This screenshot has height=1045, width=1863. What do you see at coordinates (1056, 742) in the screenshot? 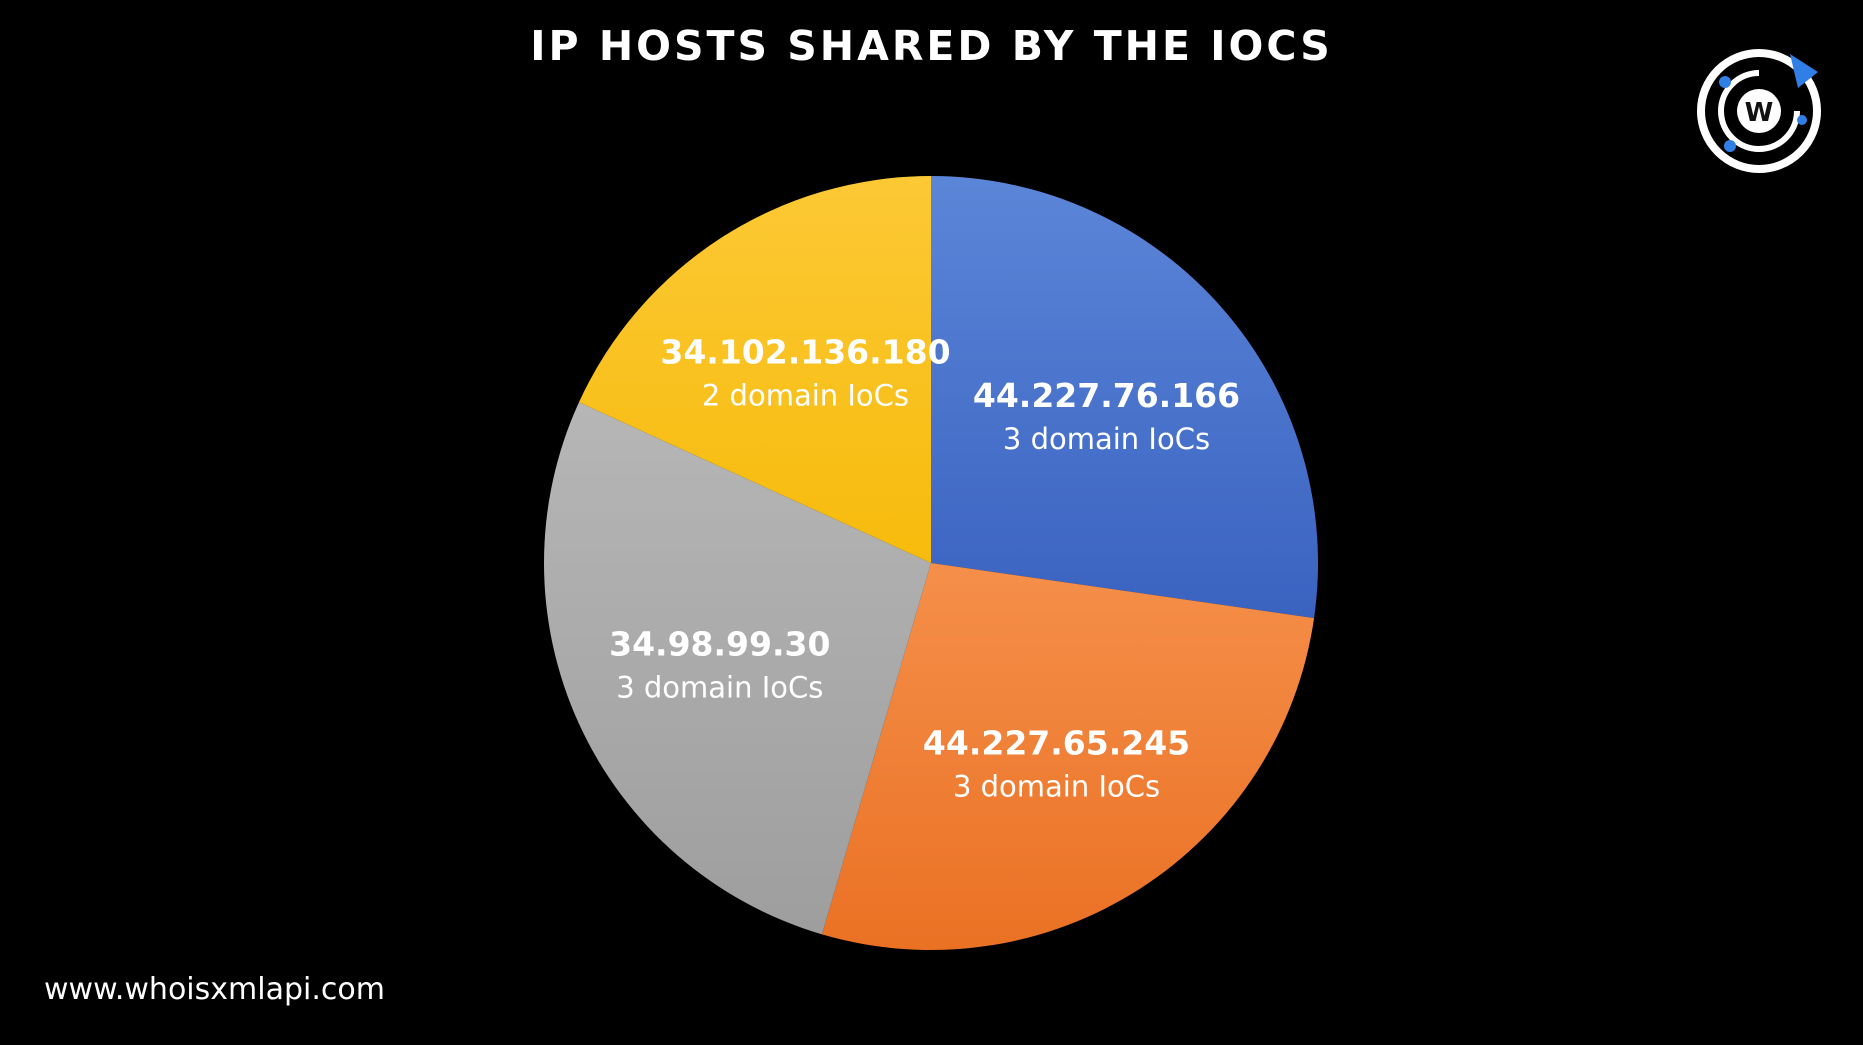
I see `slice-label-ip: 44.227.65.245` at bounding box center [1056, 742].